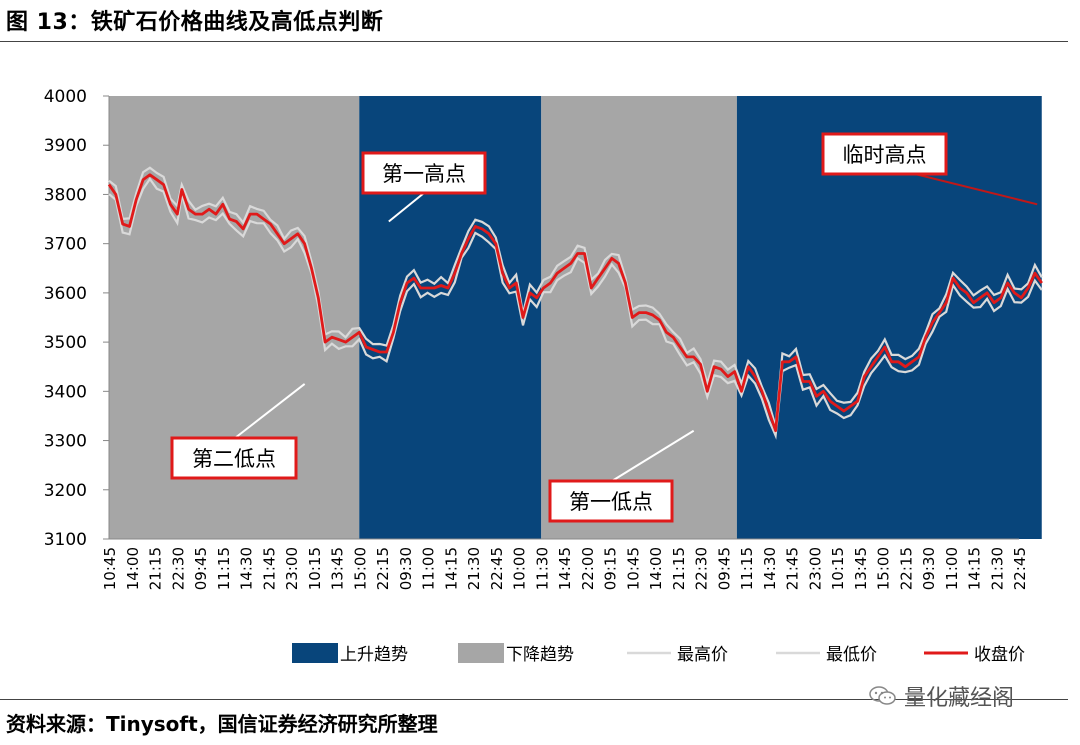 This screenshot has height=745, width=1080. I want to click on y-tick-label: 3100, so click(65, 540).